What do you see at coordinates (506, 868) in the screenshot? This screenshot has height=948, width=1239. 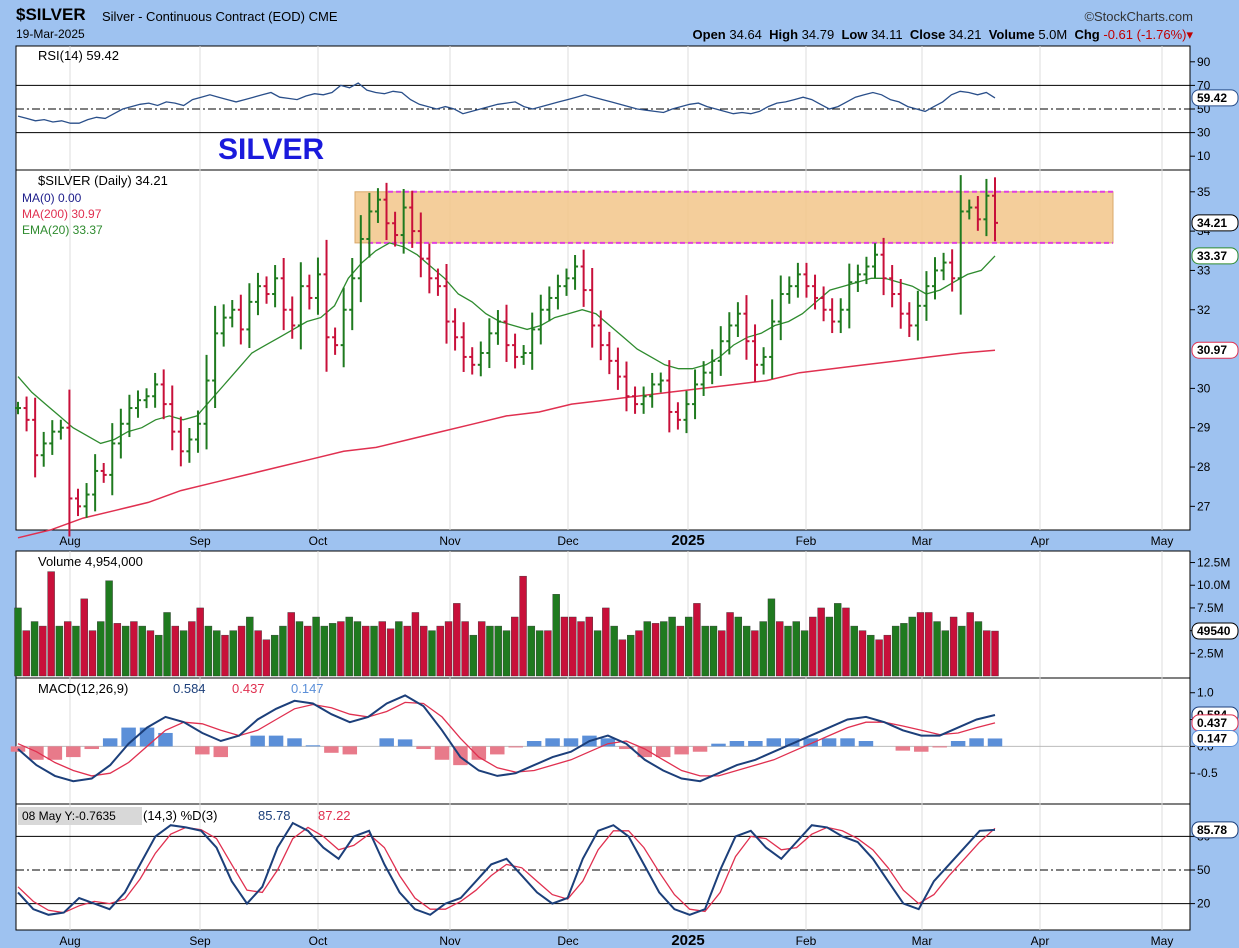 I see `stochastic-k-line` at bounding box center [506, 868].